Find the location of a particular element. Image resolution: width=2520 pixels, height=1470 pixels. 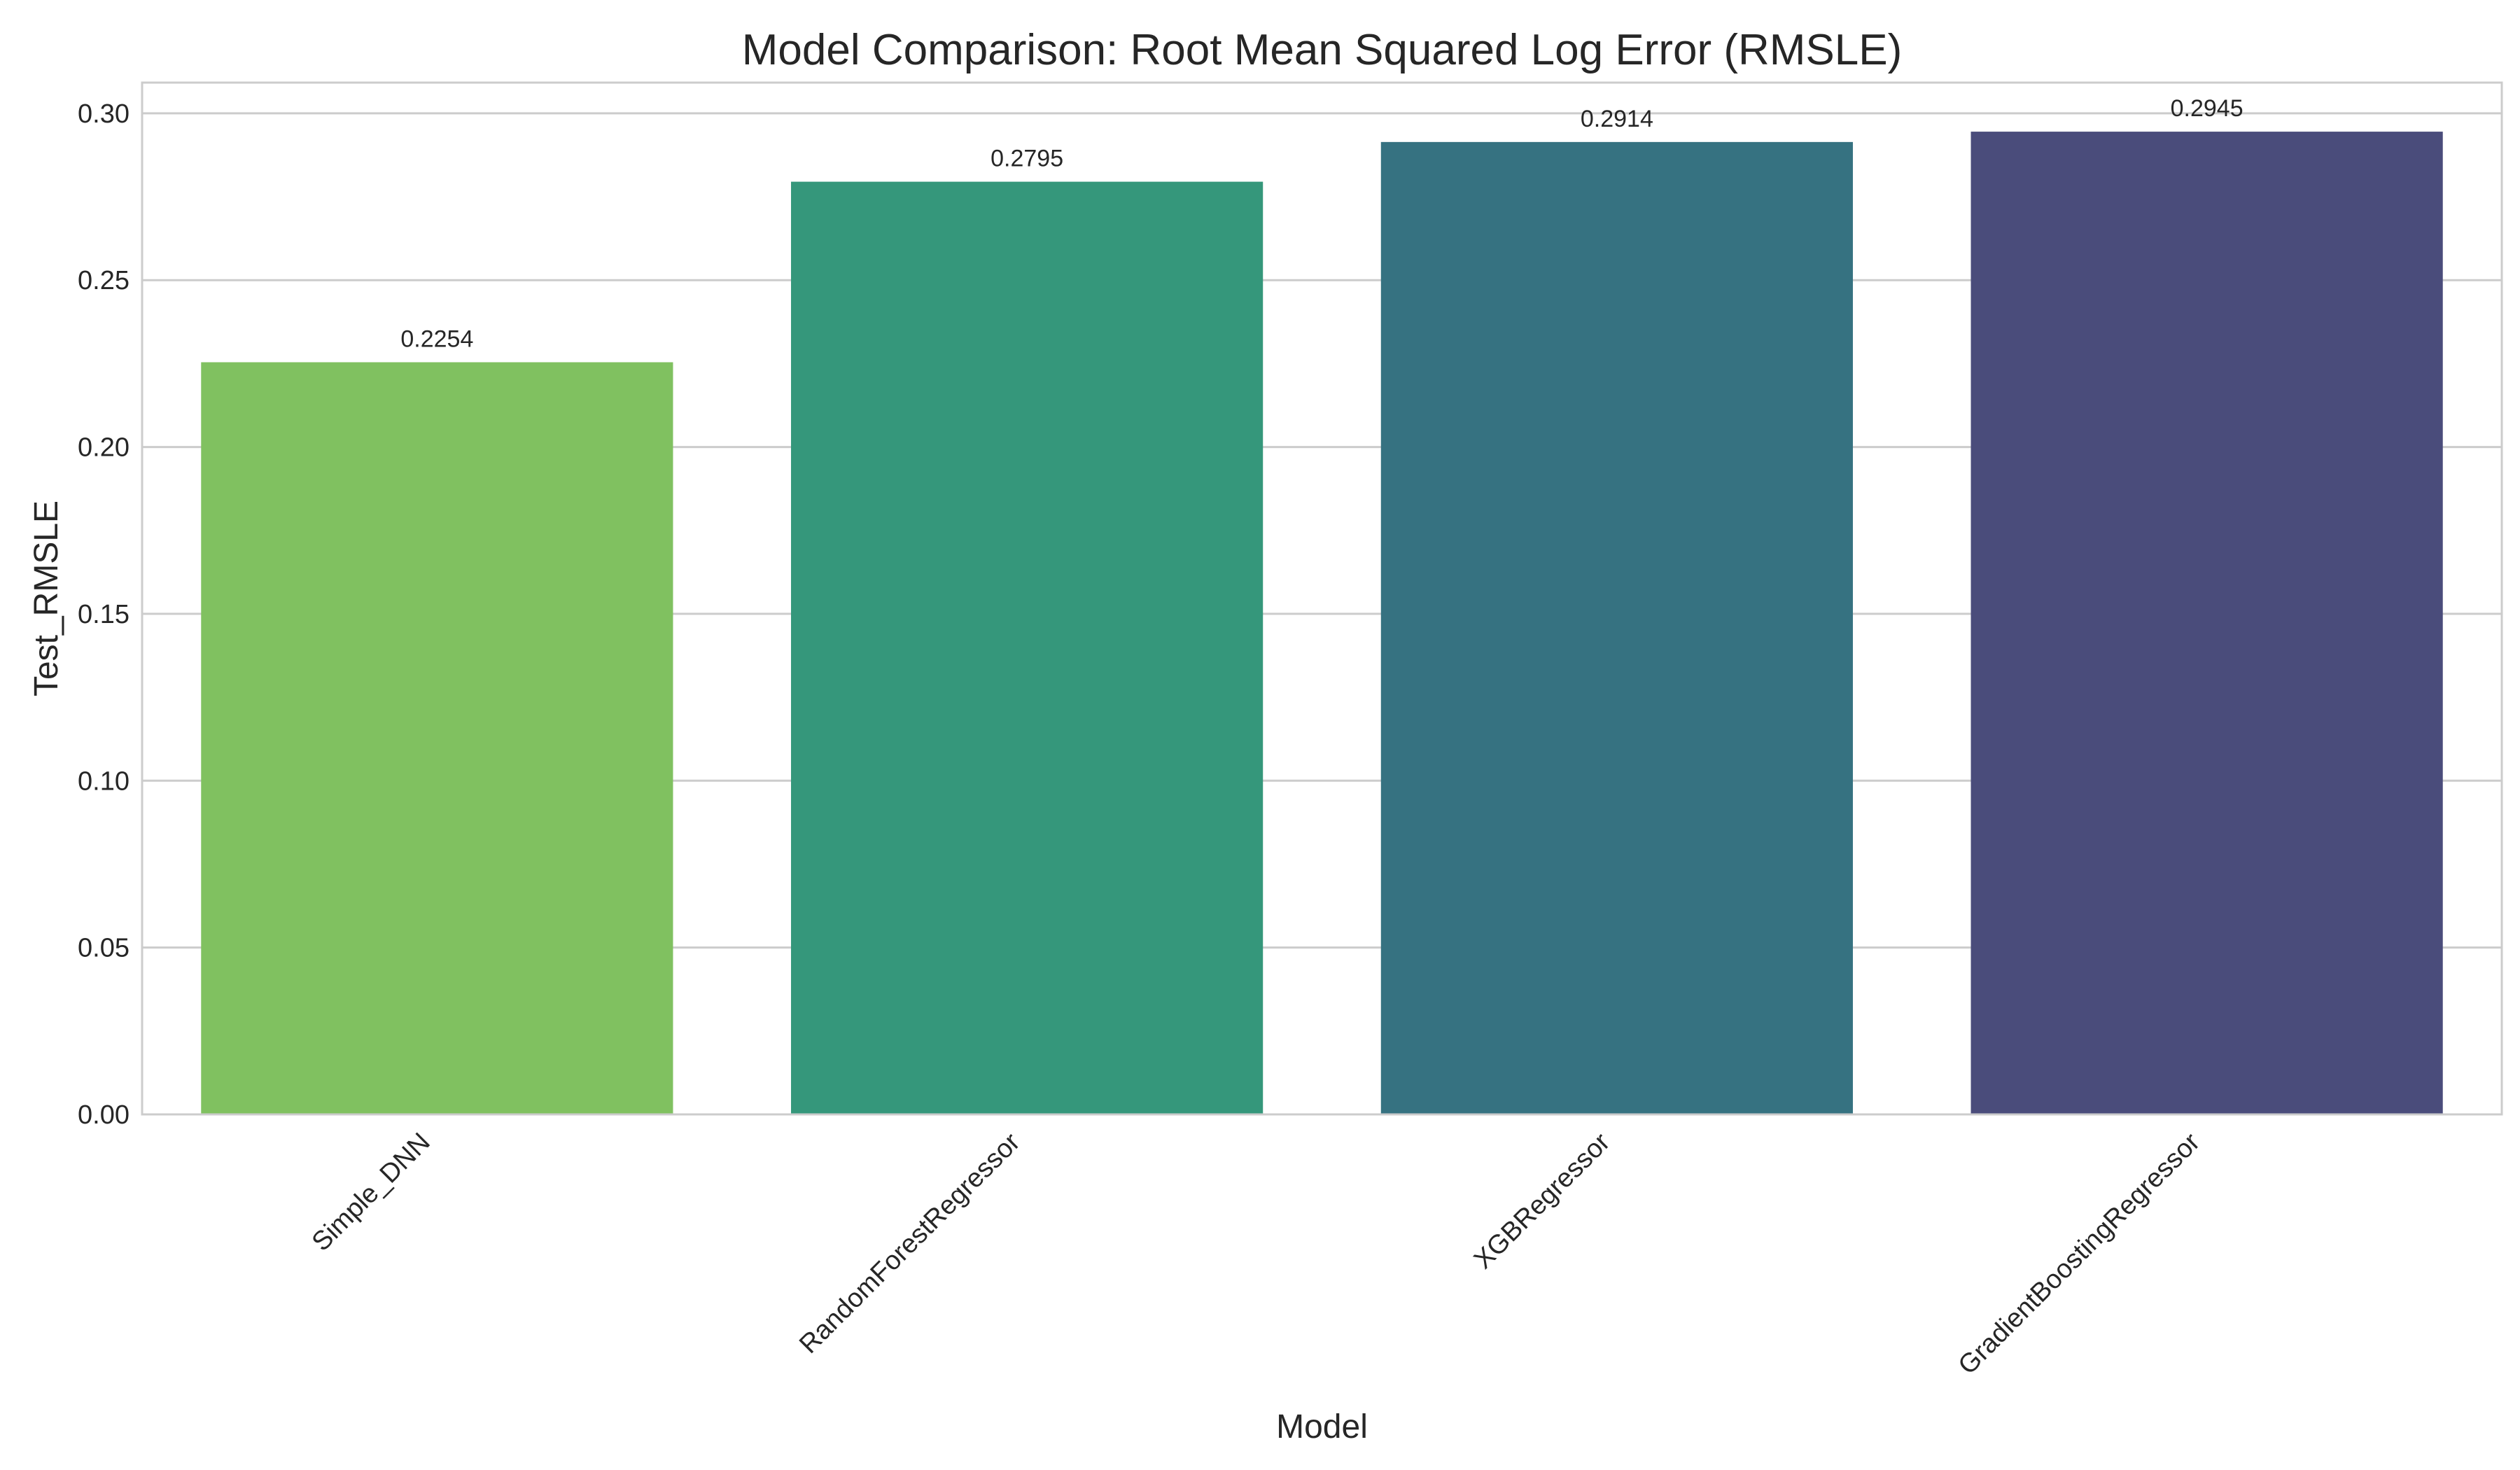

y-tick-label: 0.05 is located at coordinates (104, 948).